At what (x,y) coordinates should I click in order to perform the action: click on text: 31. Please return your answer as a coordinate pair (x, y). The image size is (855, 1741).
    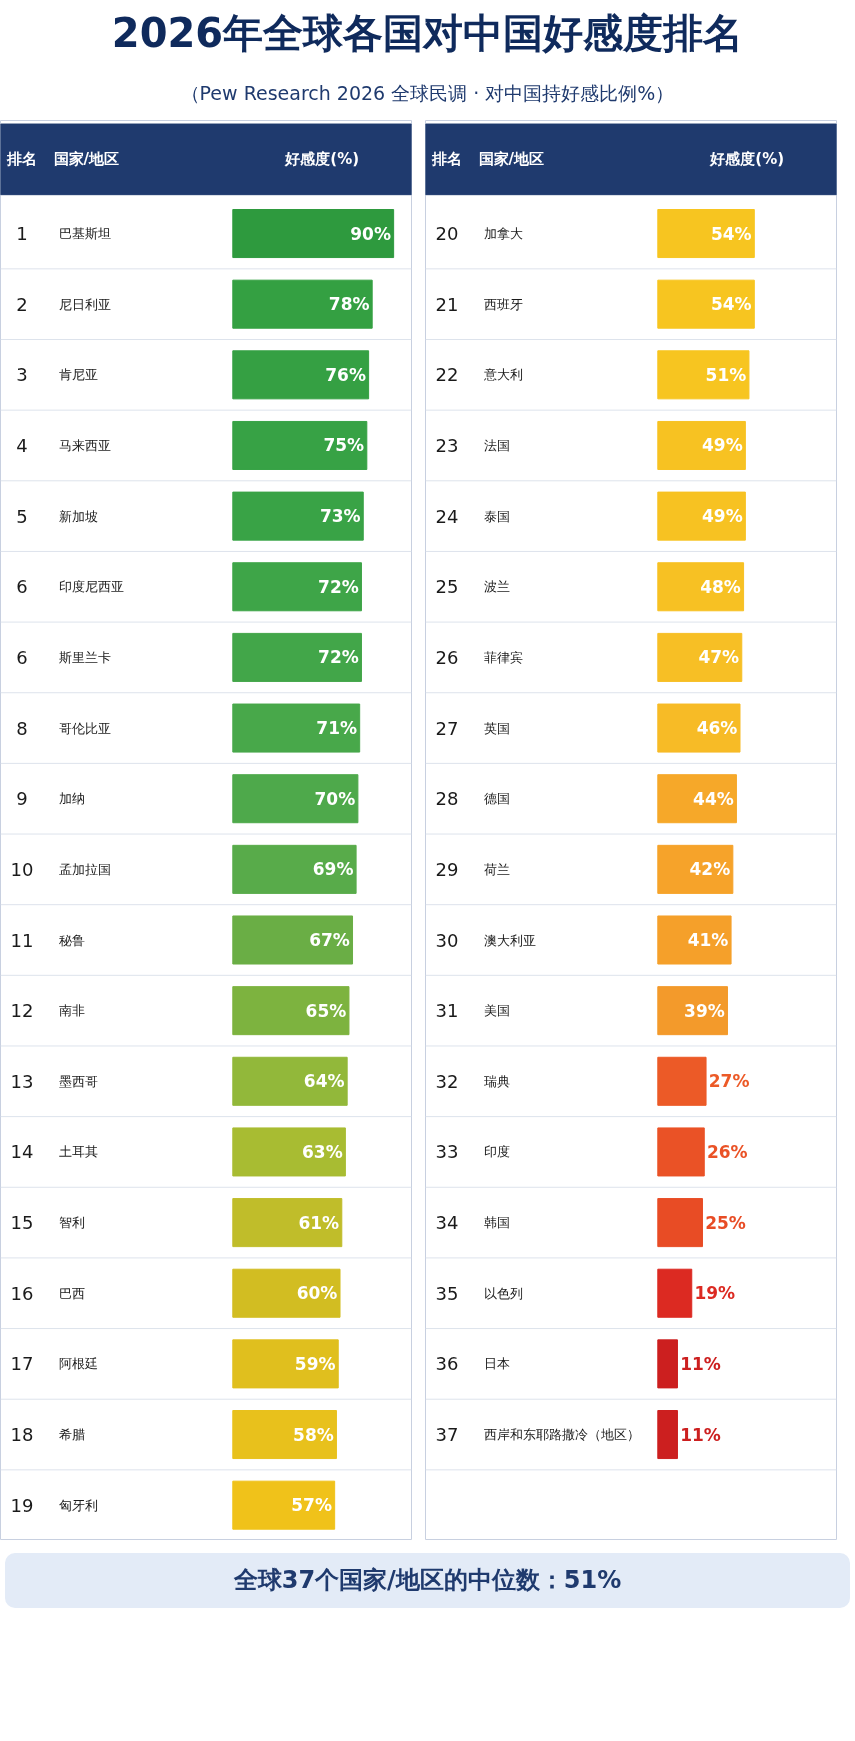
    Looking at the image, I should click on (447, 1011).